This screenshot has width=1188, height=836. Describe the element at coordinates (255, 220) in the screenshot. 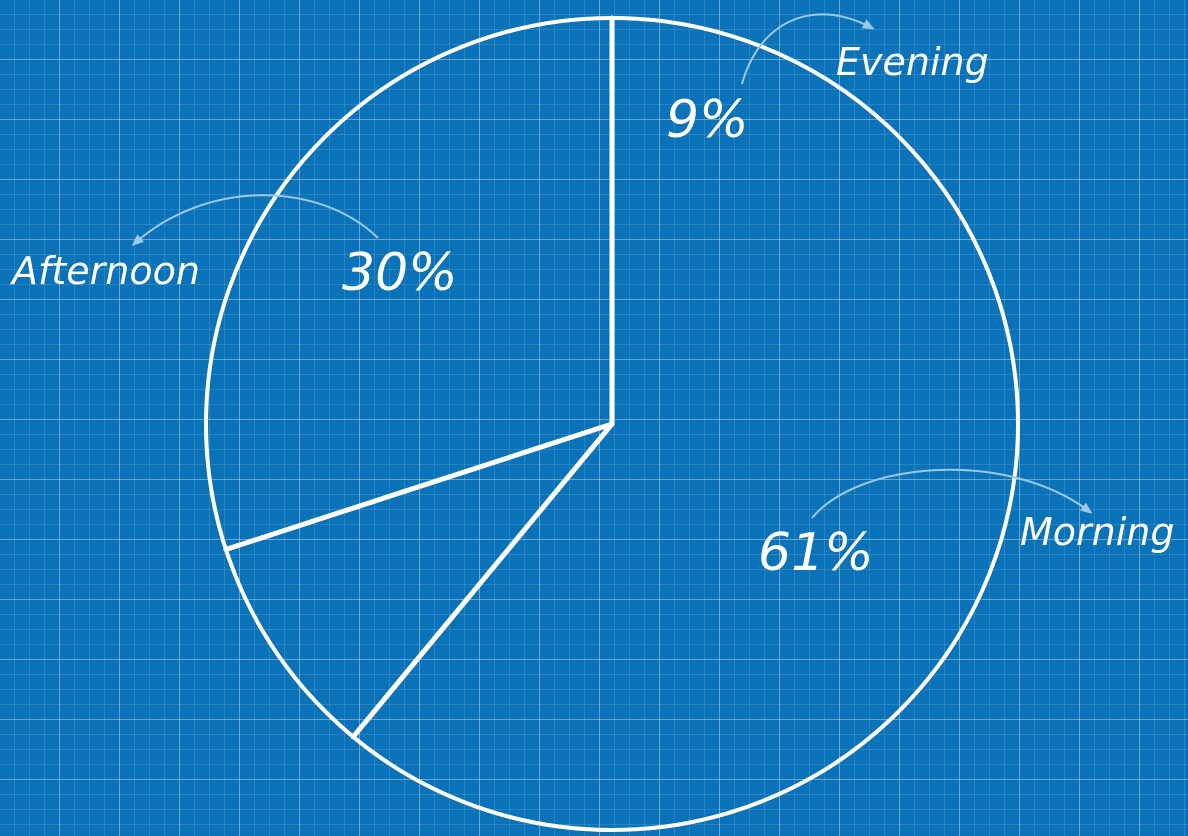

I see `arrow-afternoon-icon` at that location.